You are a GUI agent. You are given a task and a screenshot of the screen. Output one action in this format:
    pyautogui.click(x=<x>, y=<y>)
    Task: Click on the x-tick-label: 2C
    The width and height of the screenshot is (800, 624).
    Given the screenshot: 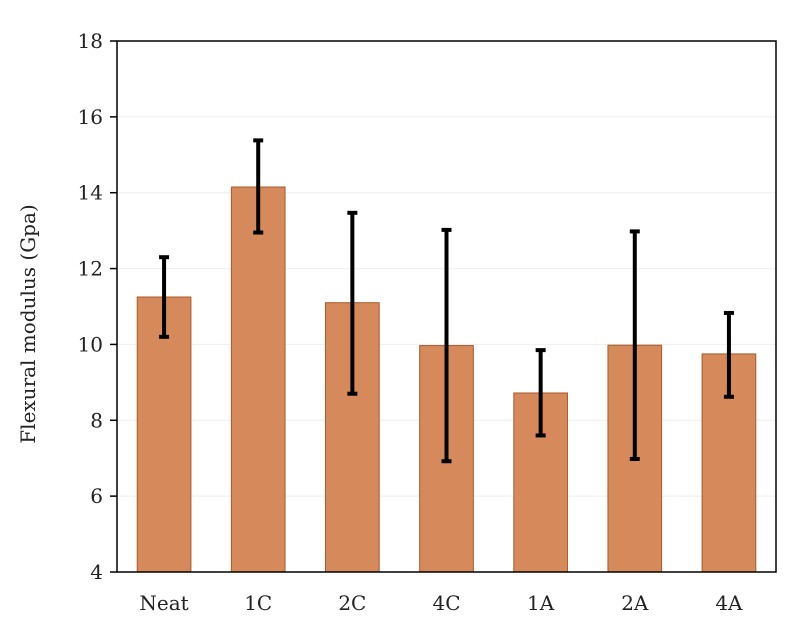 What is the action you would take?
    pyautogui.click(x=352, y=603)
    